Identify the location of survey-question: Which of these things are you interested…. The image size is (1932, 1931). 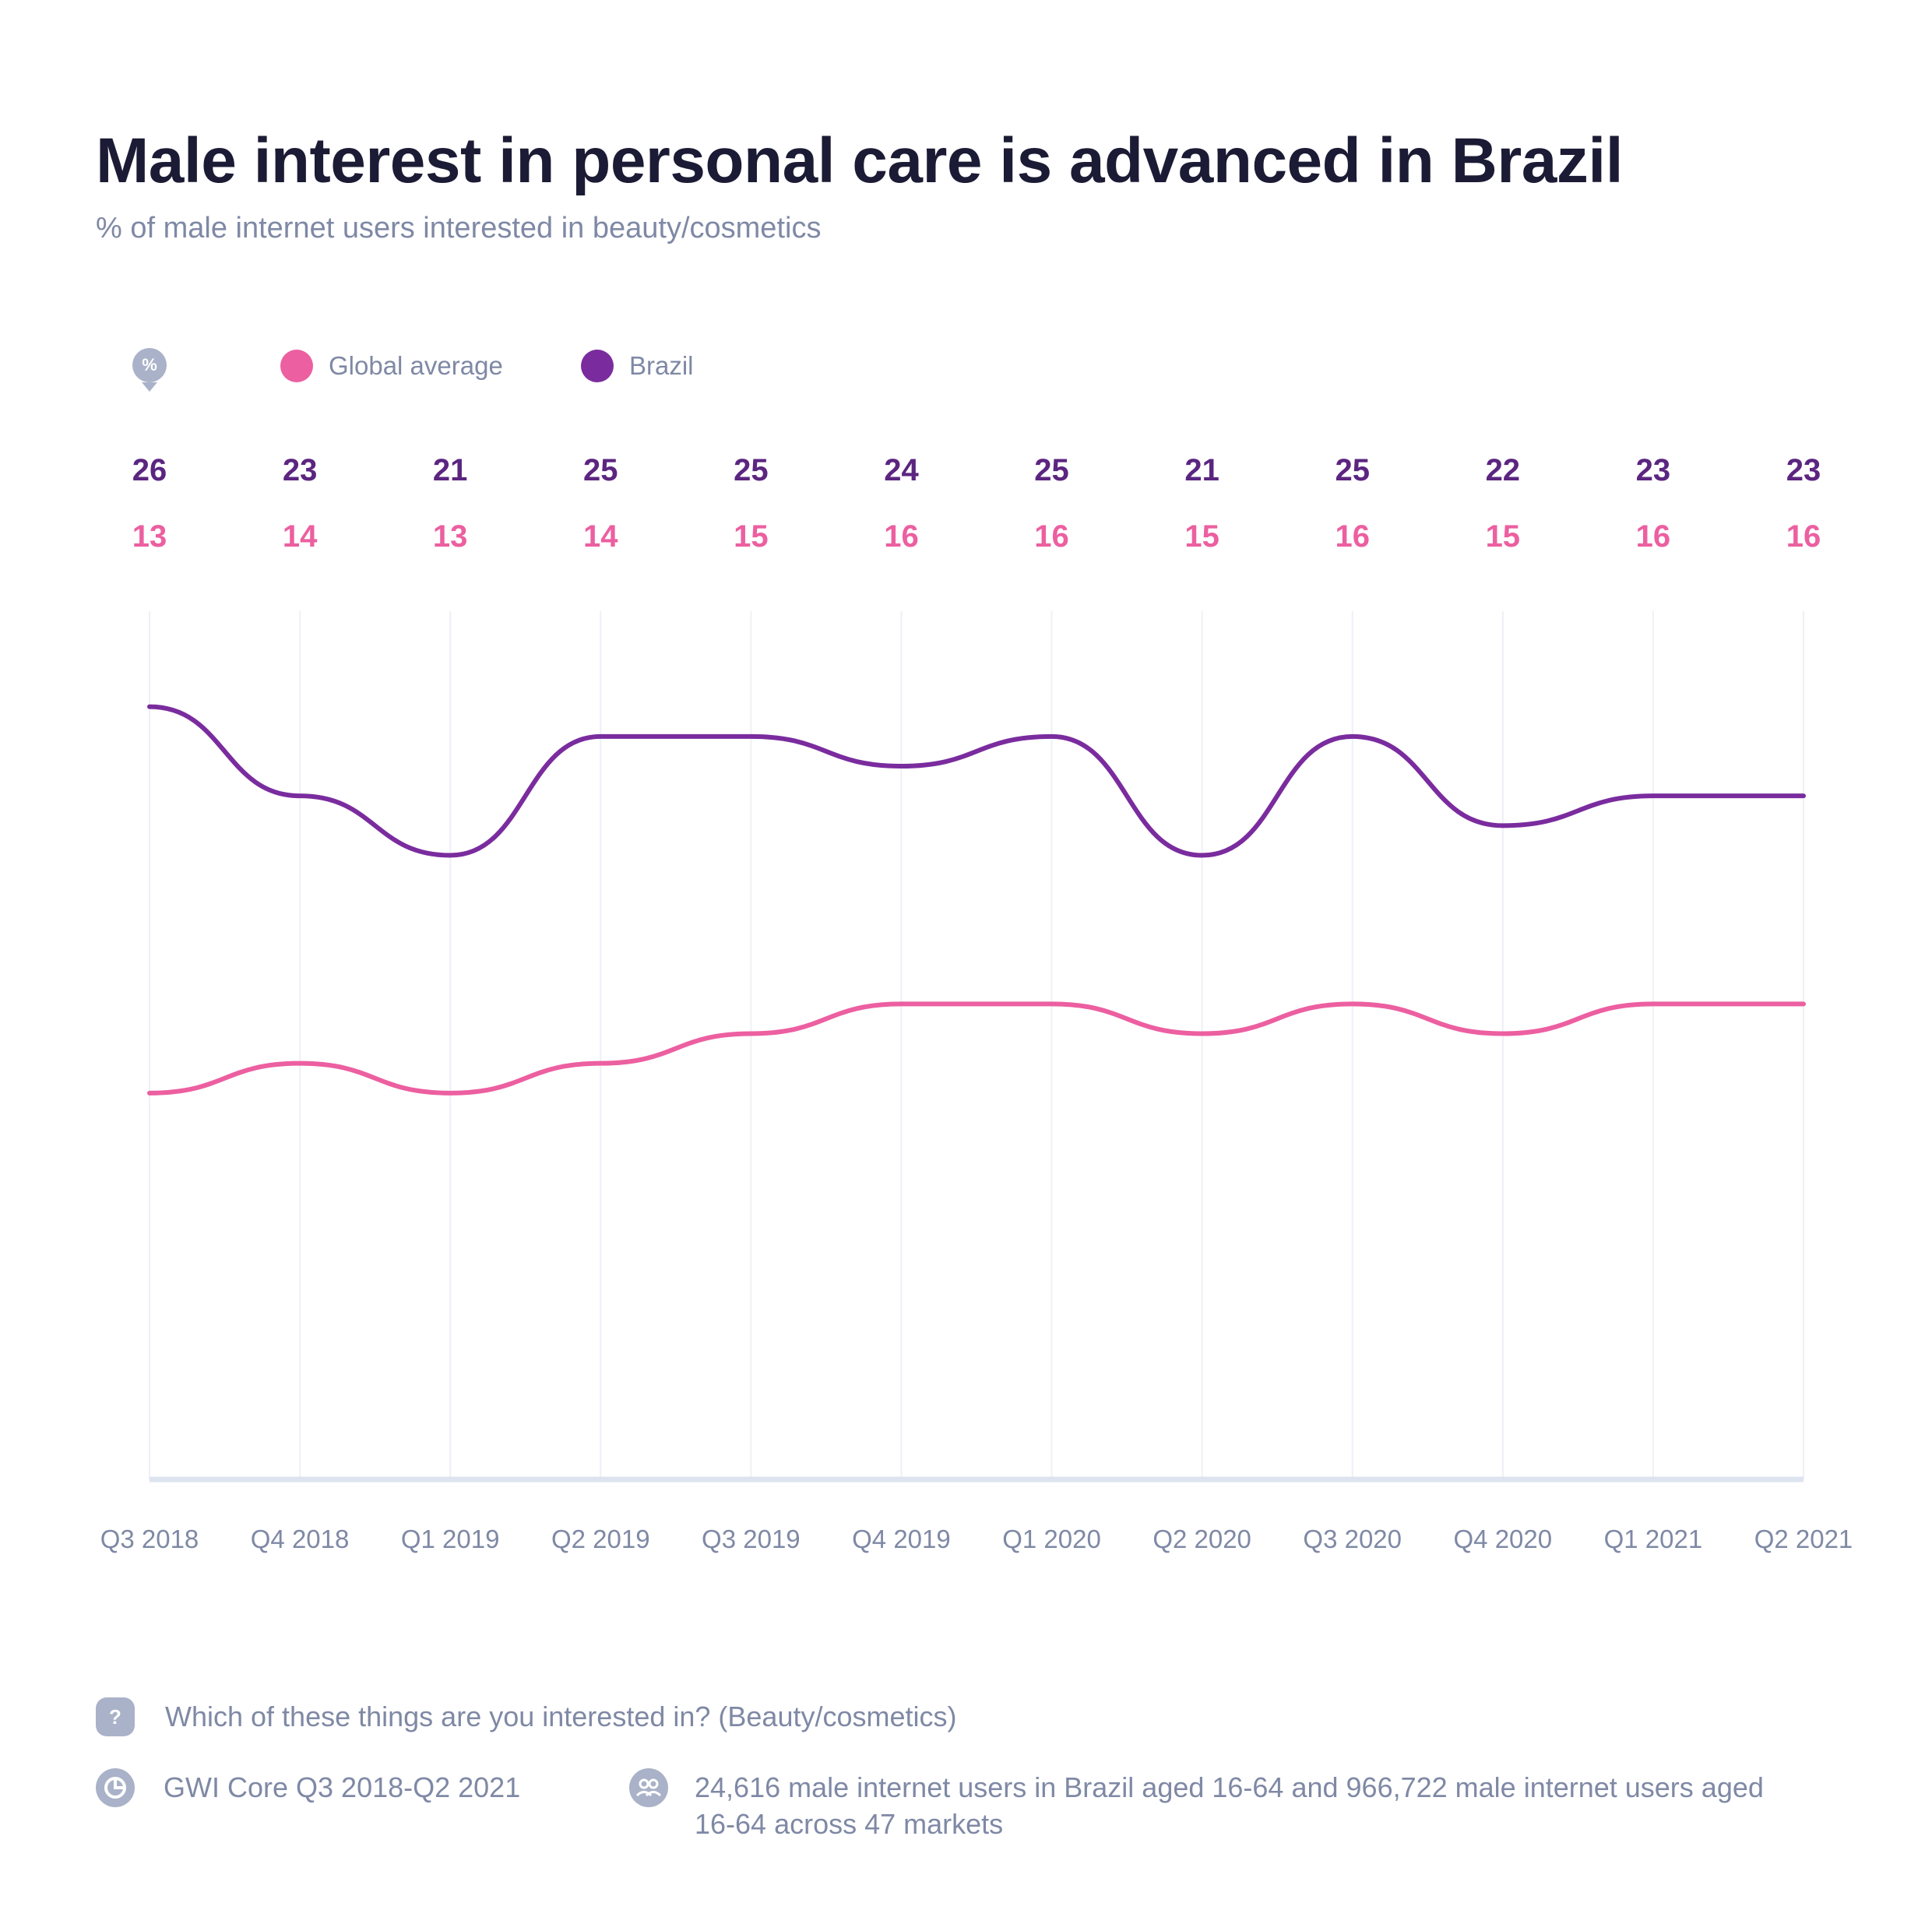
(561, 1717).